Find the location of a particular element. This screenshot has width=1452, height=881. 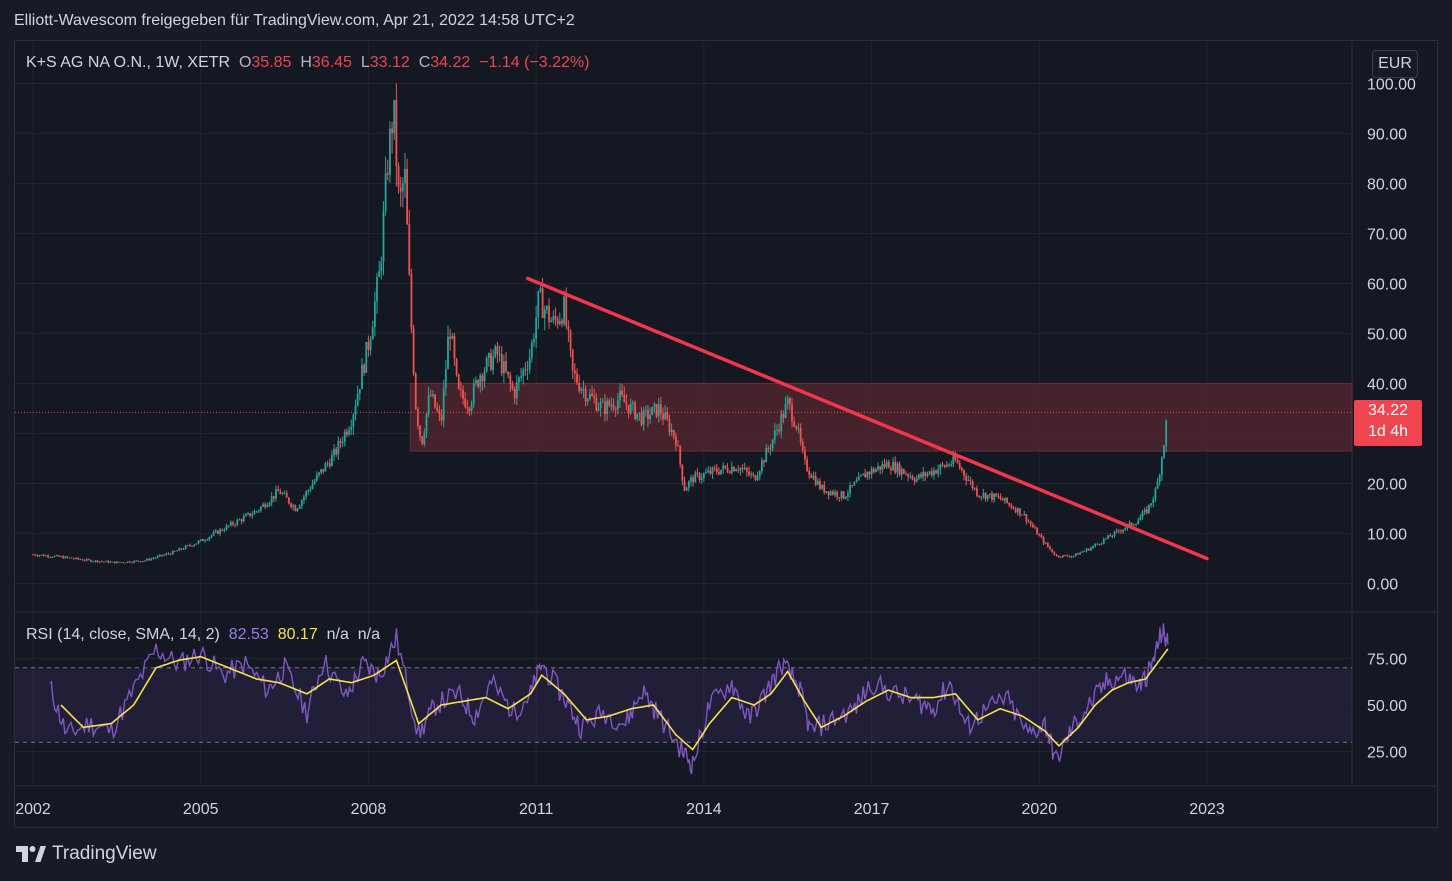

y-tick-label: 60.00 is located at coordinates (1387, 285).